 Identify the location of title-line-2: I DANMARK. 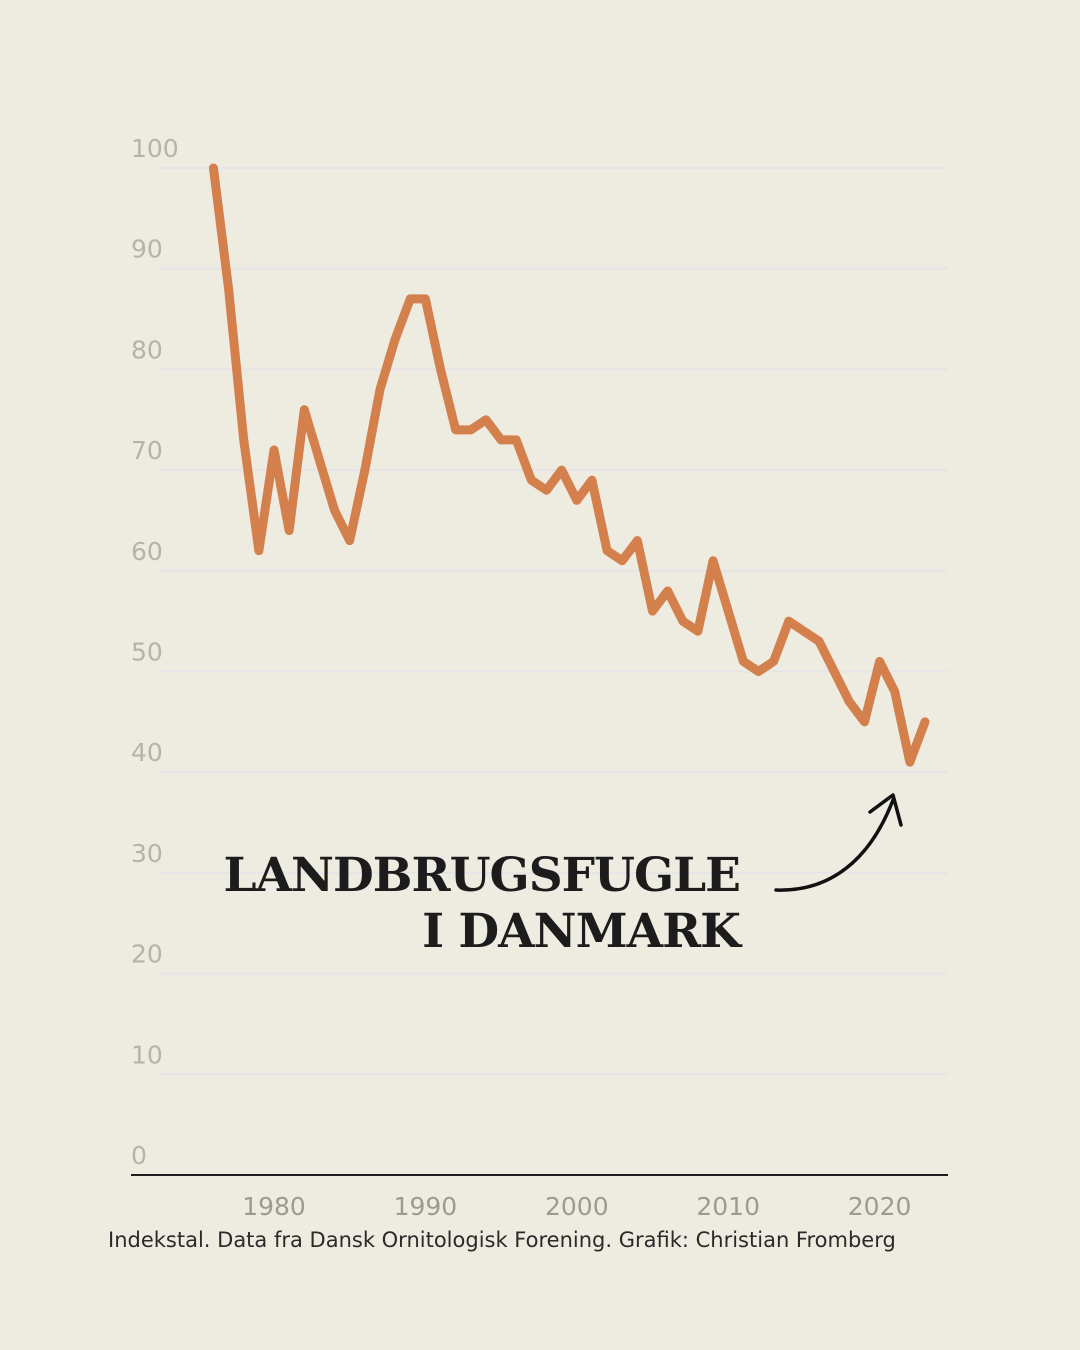
(581, 931).